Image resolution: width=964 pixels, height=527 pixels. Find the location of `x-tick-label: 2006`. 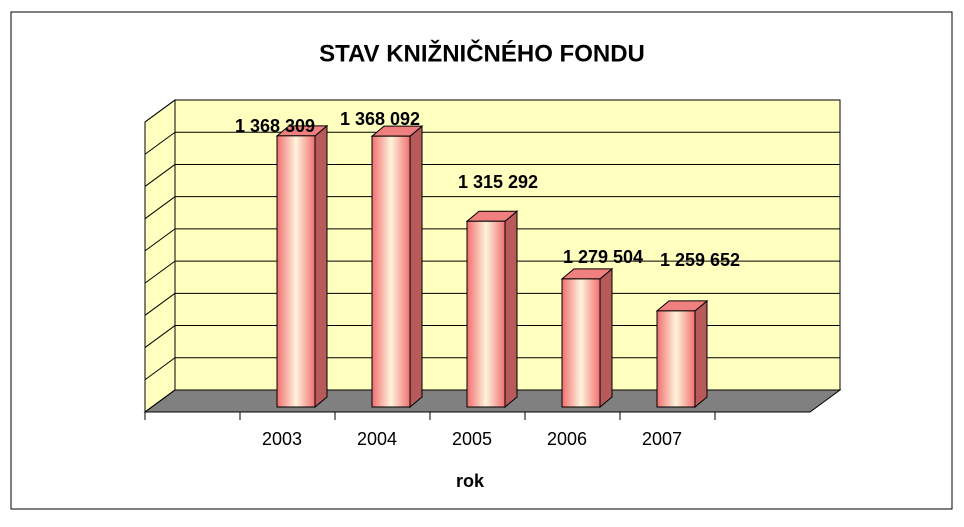

x-tick-label: 2006 is located at coordinates (567, 439).